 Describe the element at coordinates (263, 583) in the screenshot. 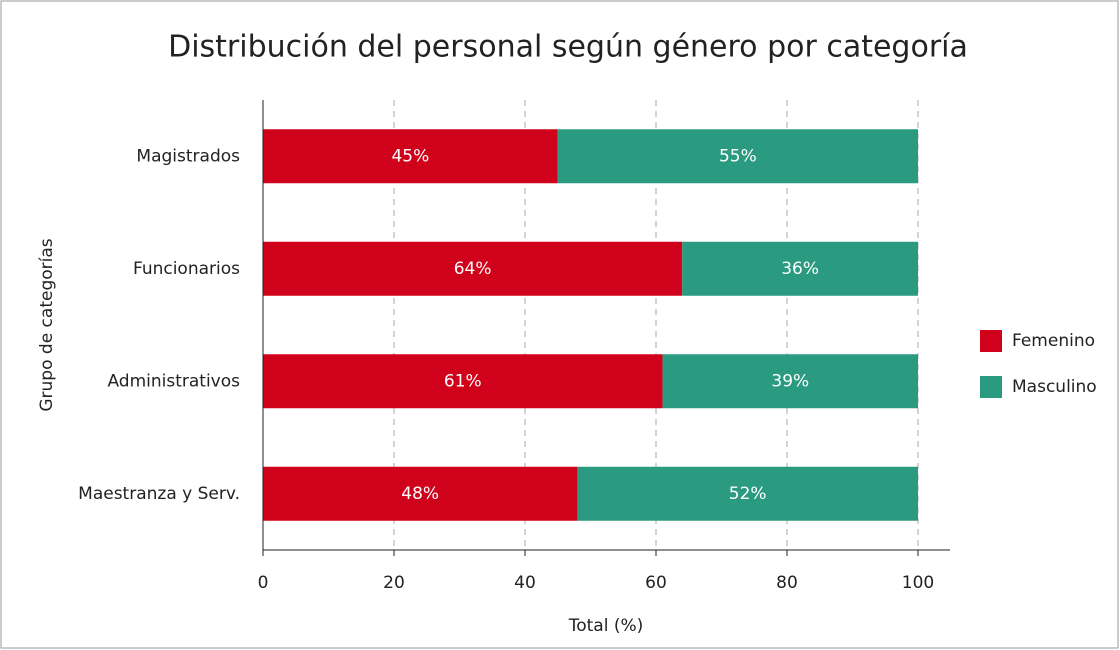

I see `x-tick-label: 0` at that location.